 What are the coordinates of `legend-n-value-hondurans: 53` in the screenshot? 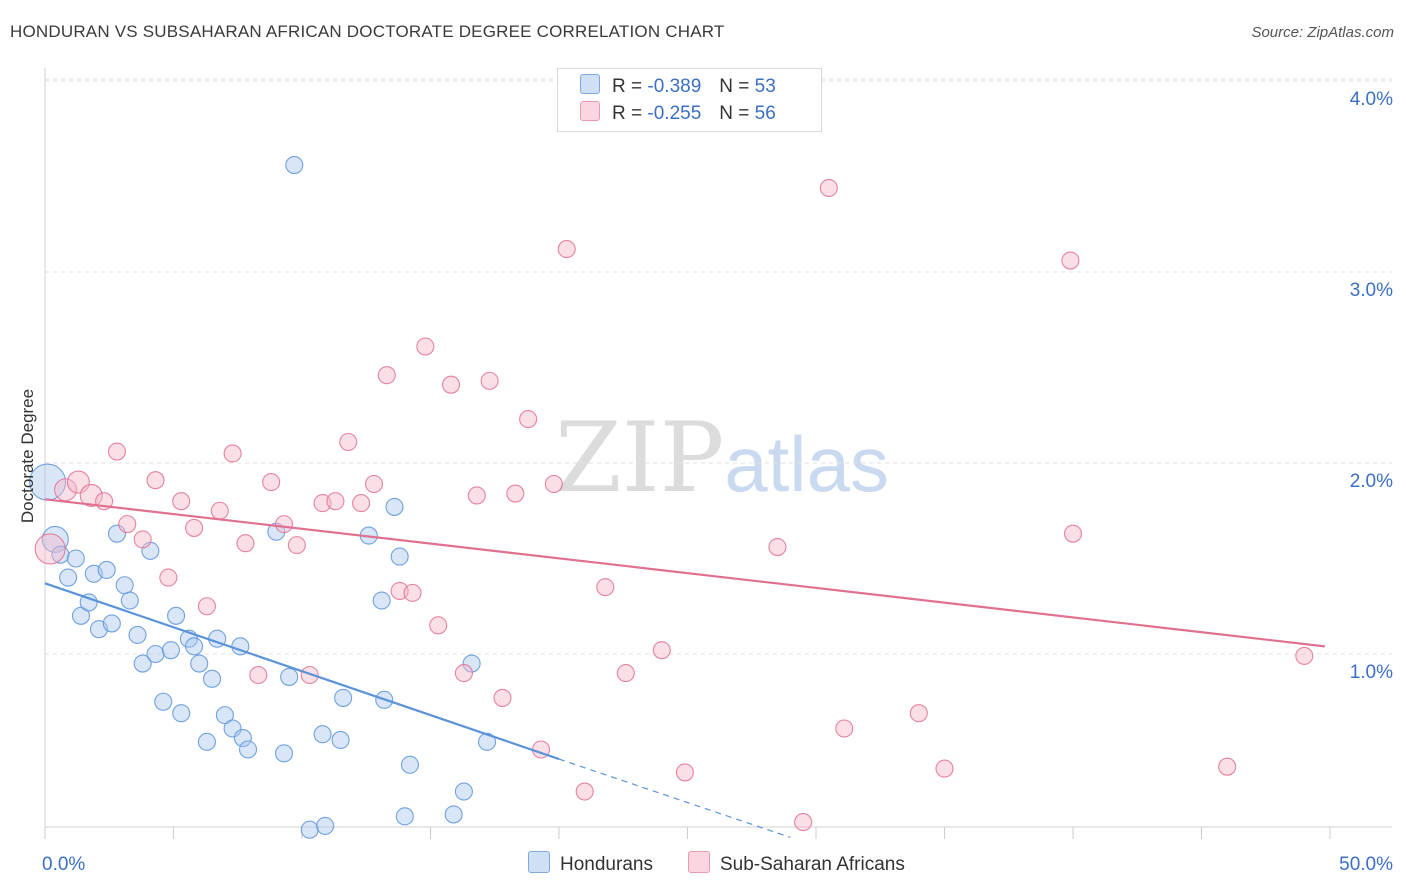 It's located at (765, 86).